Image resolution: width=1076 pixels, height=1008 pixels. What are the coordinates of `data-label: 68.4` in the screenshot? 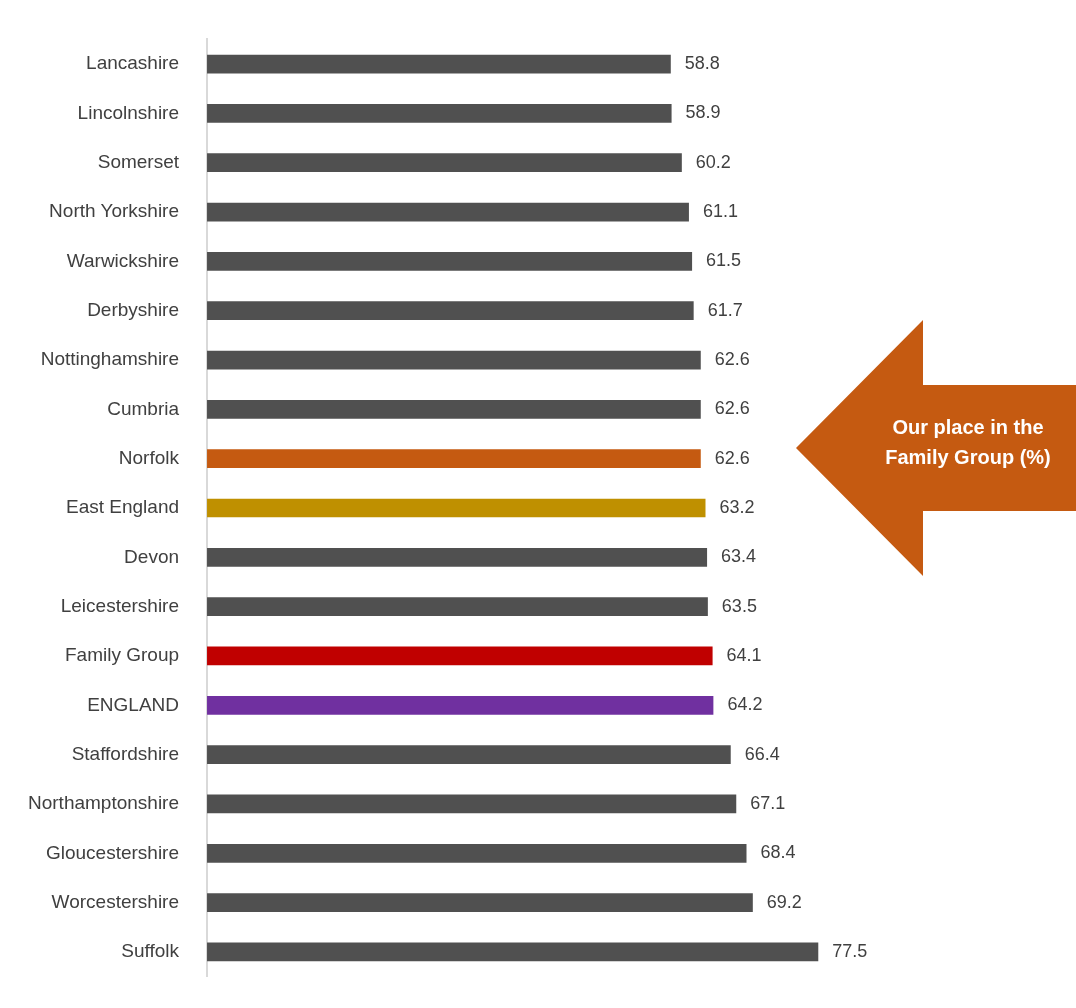 It's located at (778, 852).